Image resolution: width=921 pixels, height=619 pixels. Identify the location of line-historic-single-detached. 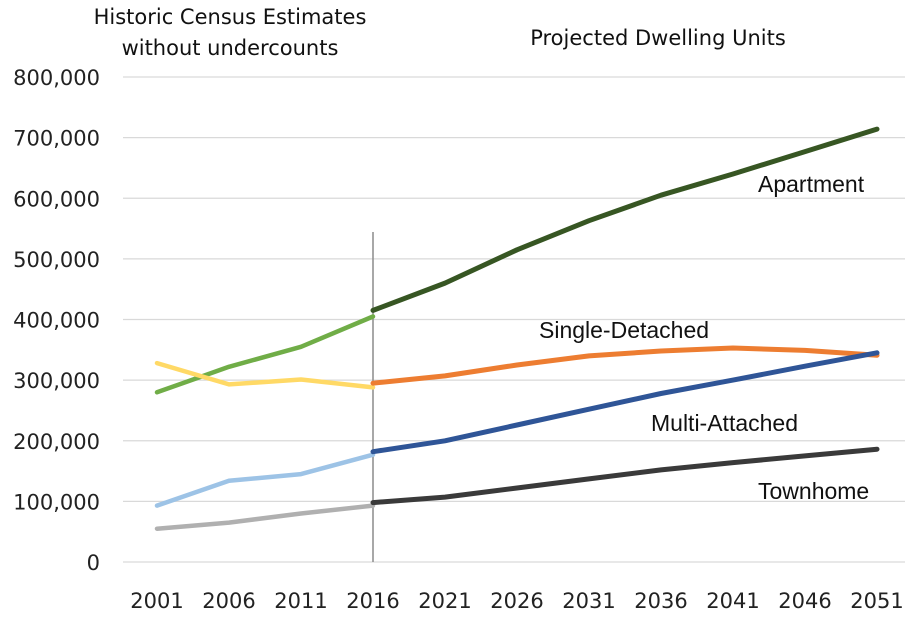
(265, 375).